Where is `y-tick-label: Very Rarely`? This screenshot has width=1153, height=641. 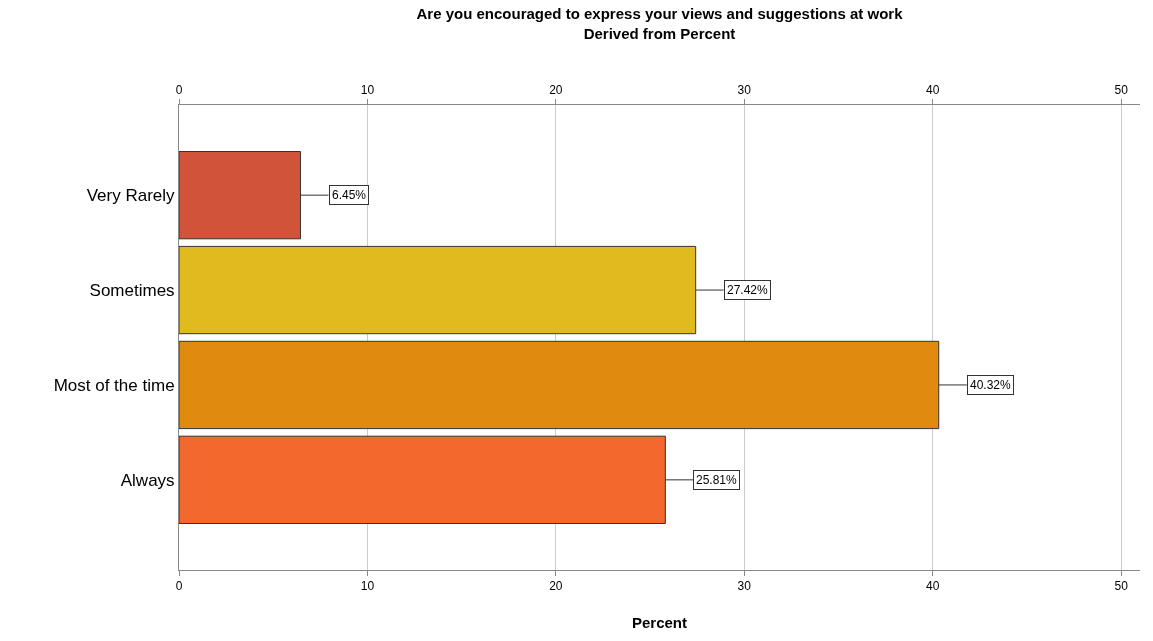
y-tick-label: Very Rarely is located at coordinates (131, 196).